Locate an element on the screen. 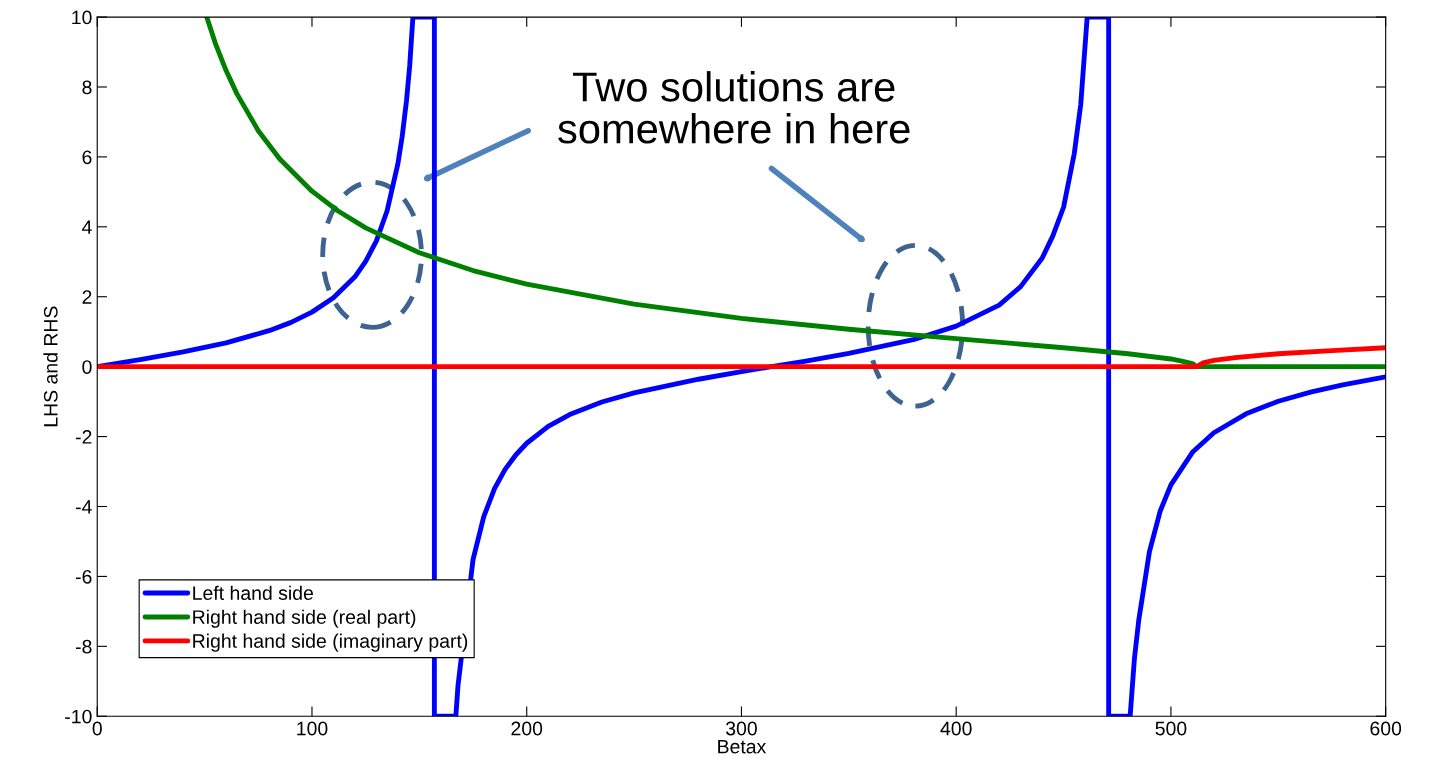 The width and height of the screenshot is (1430, 776). y-tick-label: 2 is located at coordinates (87, 297).